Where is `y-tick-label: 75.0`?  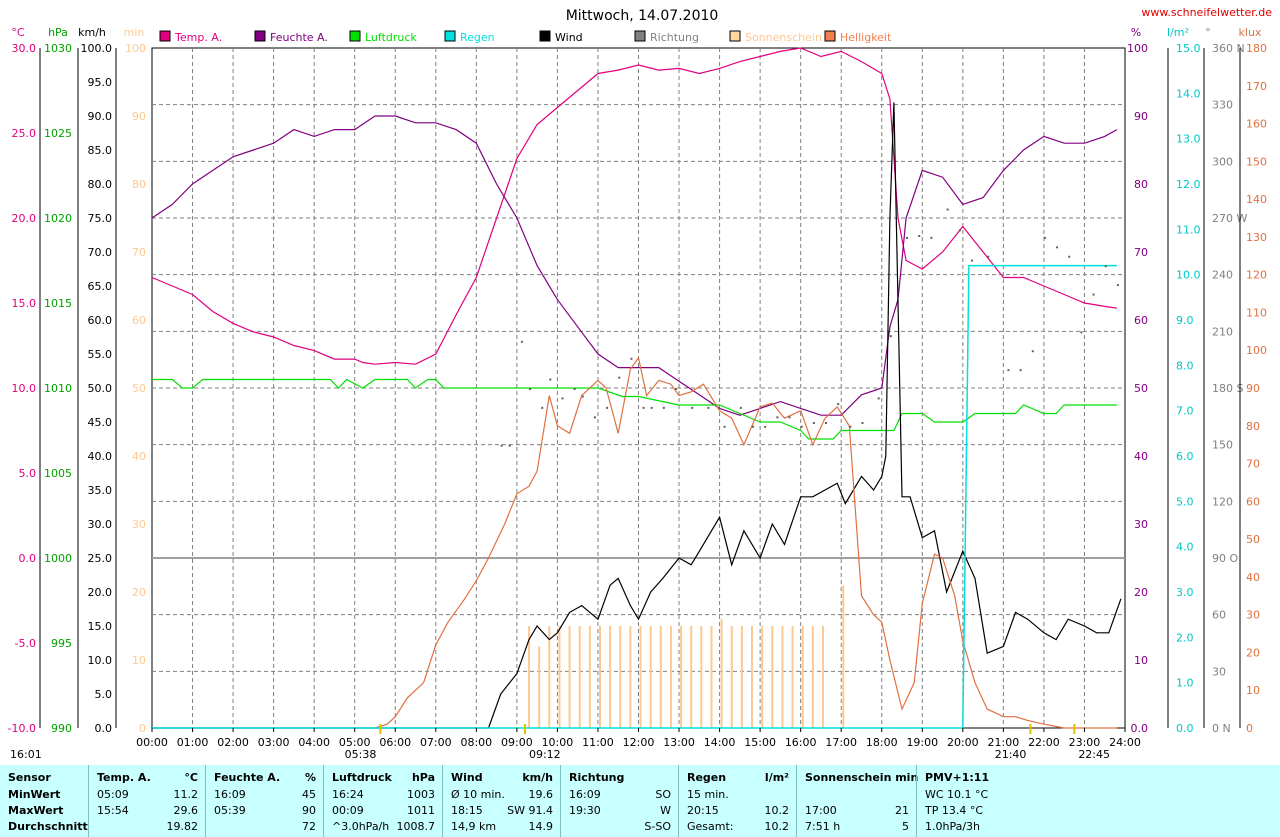
y-tick-label: 75.0 is located at coordinates (100, 218).